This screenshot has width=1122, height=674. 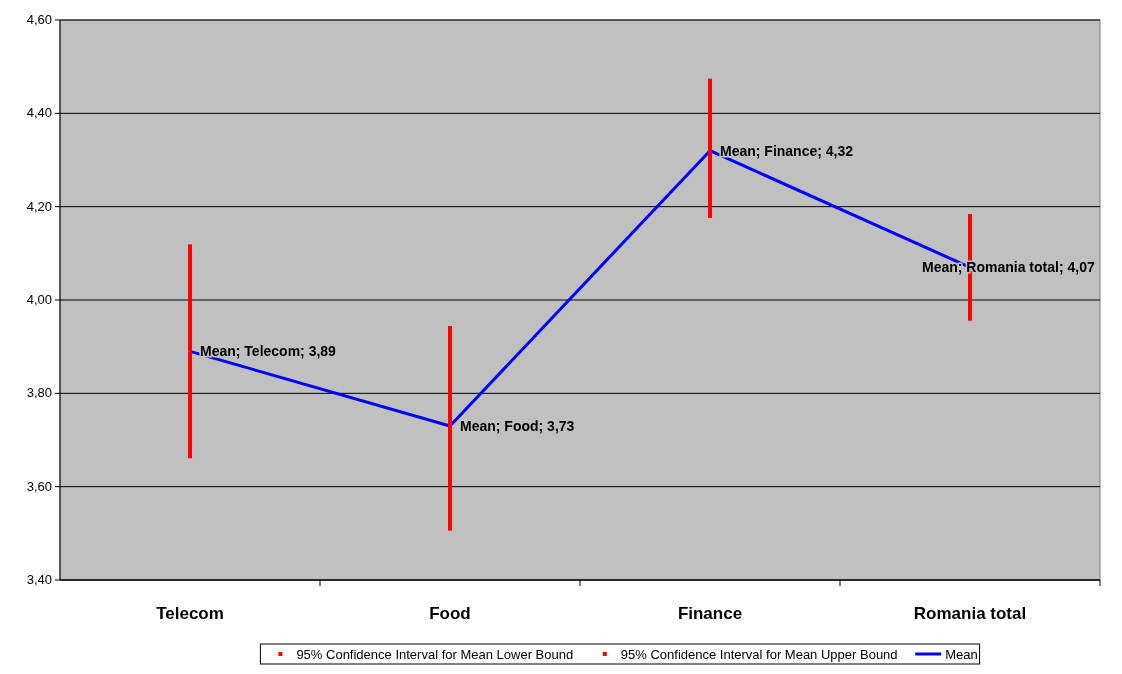 What do you see at coordinates (435, 654) in the screenshot?
I see `legend-label: 95% Confidence Interval for Mean Lower Bound` at bounding box center [435, 654].